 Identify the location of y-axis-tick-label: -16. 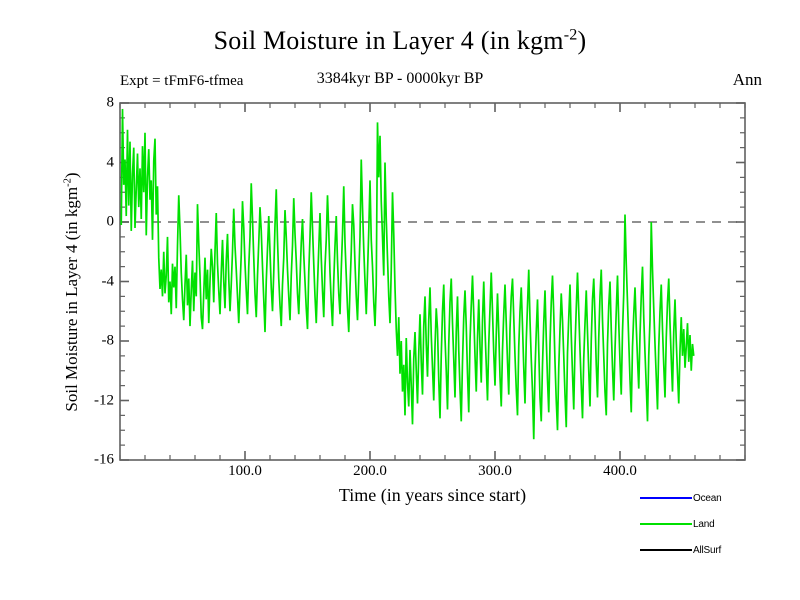
(104, 459).